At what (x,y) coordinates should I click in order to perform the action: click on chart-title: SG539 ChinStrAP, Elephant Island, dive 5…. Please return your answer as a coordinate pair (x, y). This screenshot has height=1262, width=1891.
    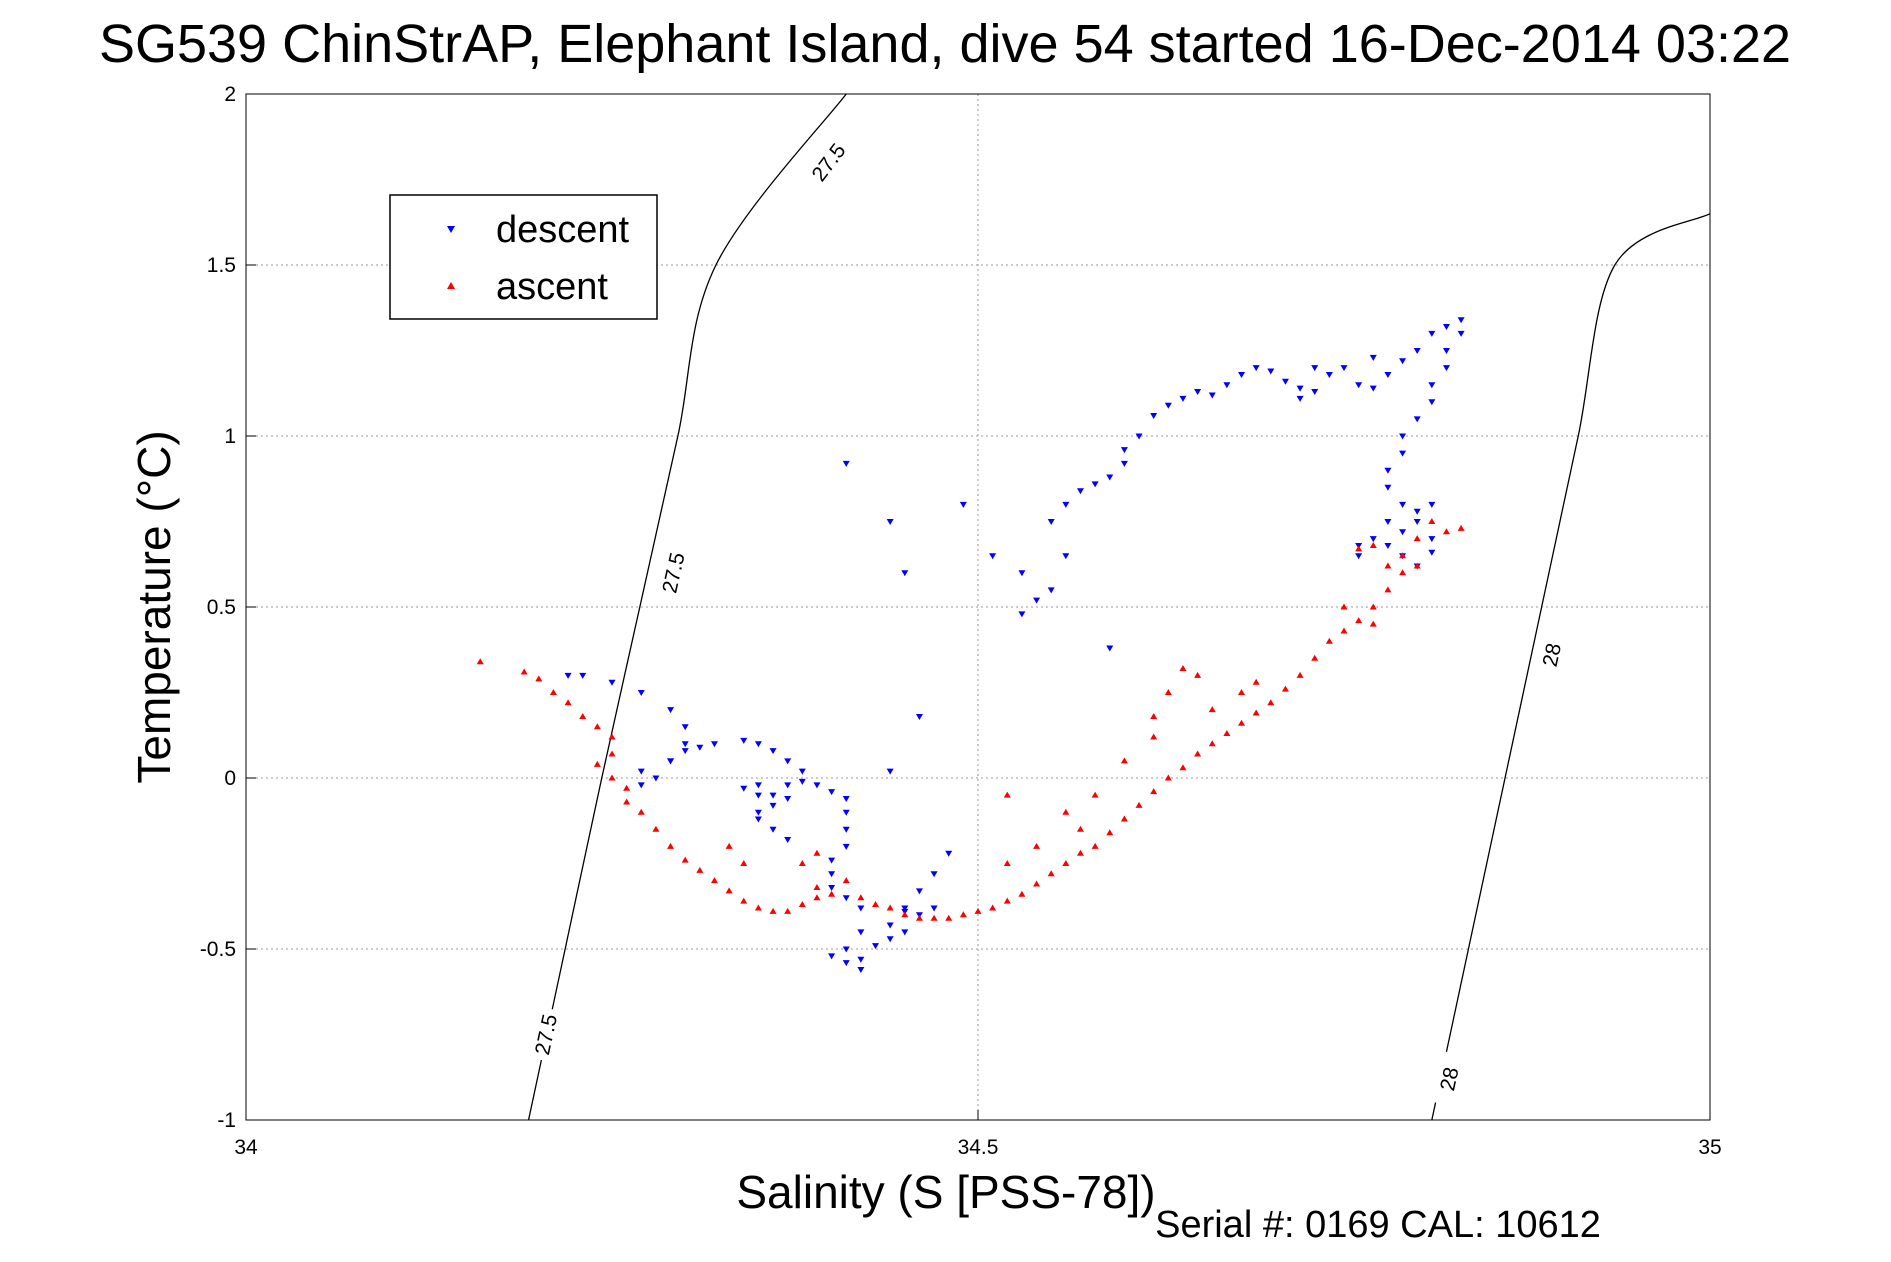
    Looking at the image, I should click on (945, 44).